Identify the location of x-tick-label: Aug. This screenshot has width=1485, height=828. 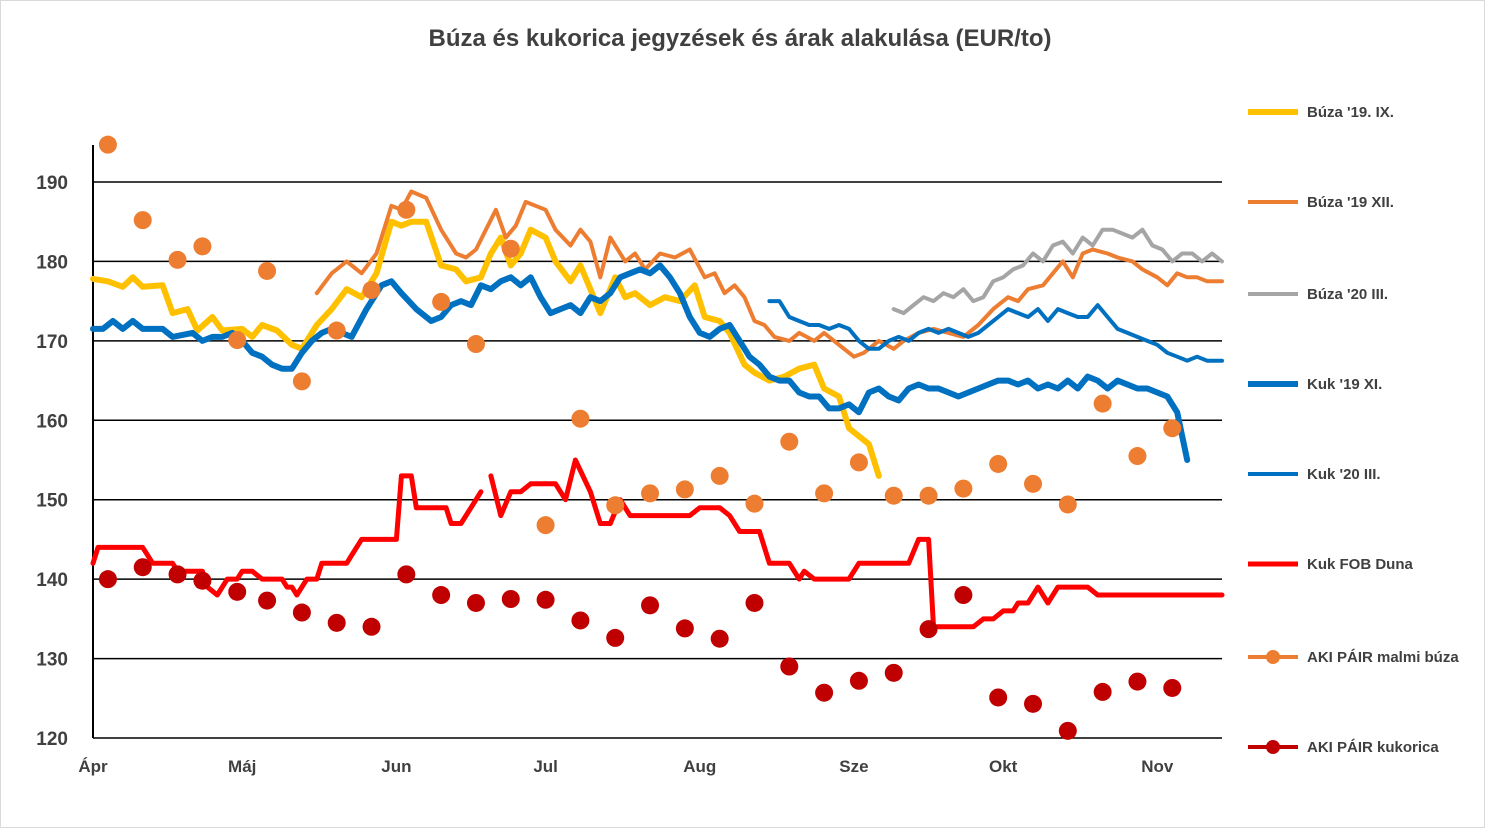
(699, 766).